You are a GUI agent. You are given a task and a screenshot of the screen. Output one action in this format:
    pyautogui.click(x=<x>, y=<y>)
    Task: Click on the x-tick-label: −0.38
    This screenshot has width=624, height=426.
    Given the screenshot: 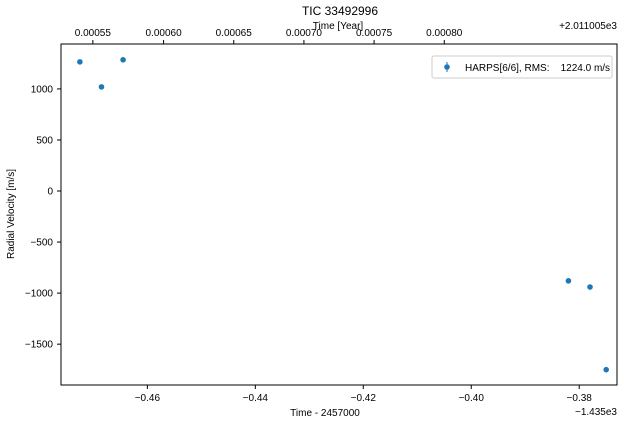 What is the action you would take?
    pyautogui.click(x=580, y=398)
    